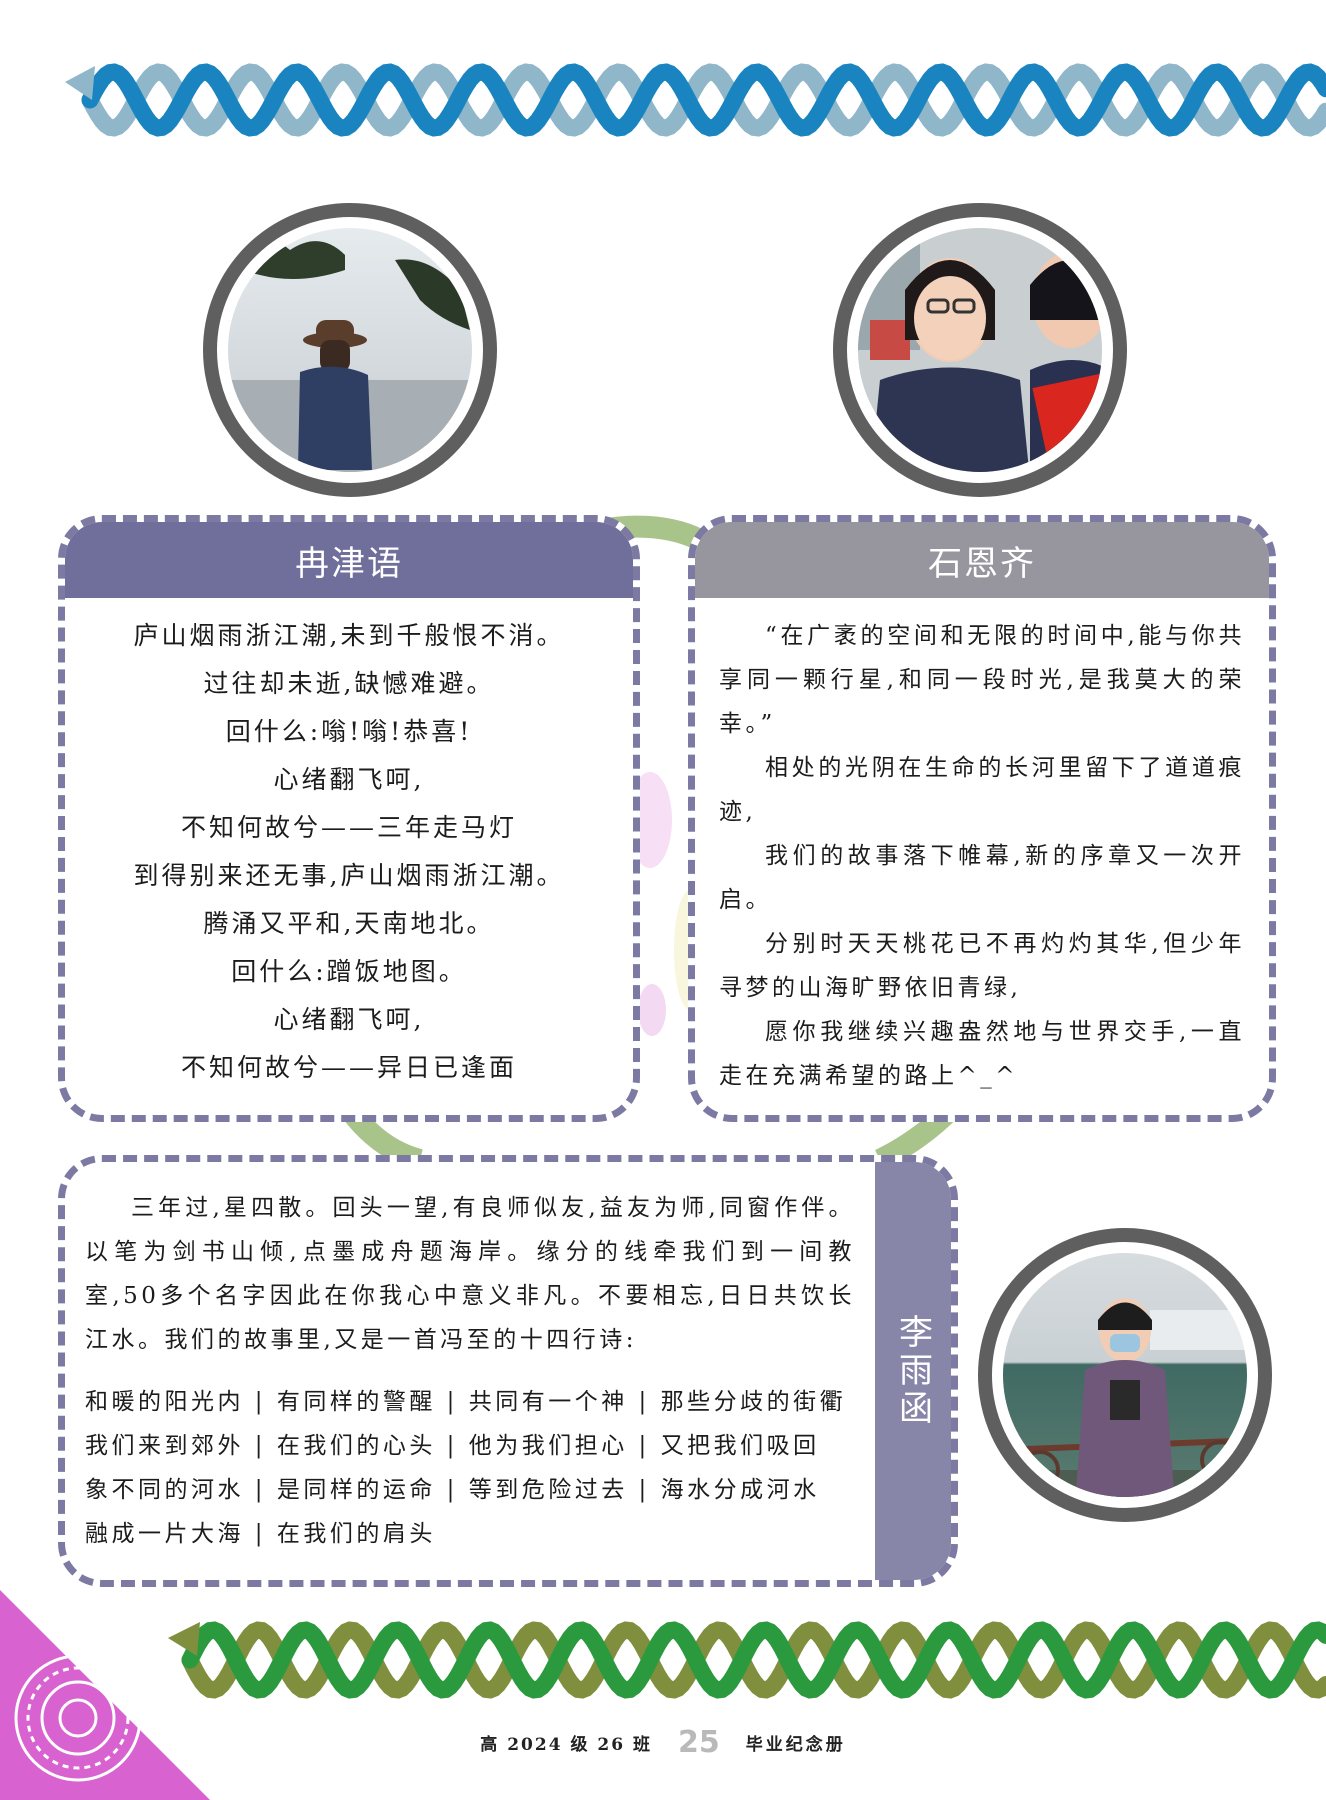  I want to click on bottom-helix-band, so click(747, 1660).